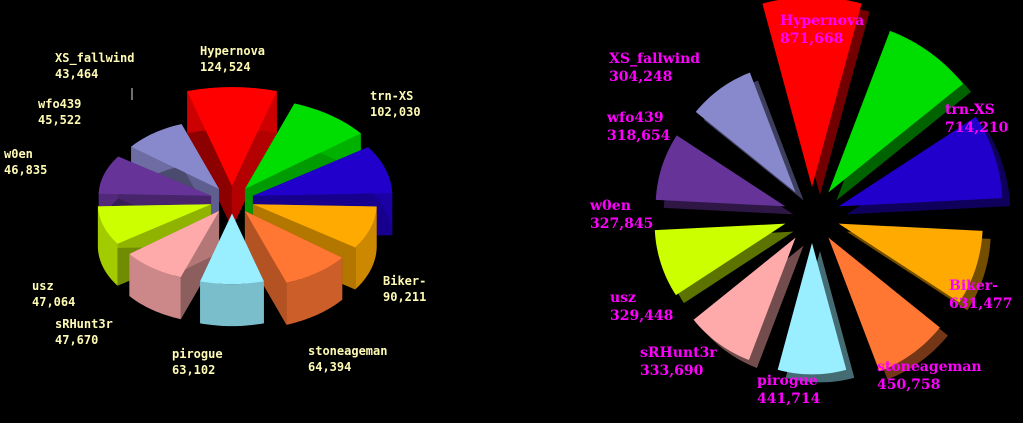  Describe the element at coordinates (811, 39) in the screenshot. I see `slice-value-hypernova: 871,668` at that location.